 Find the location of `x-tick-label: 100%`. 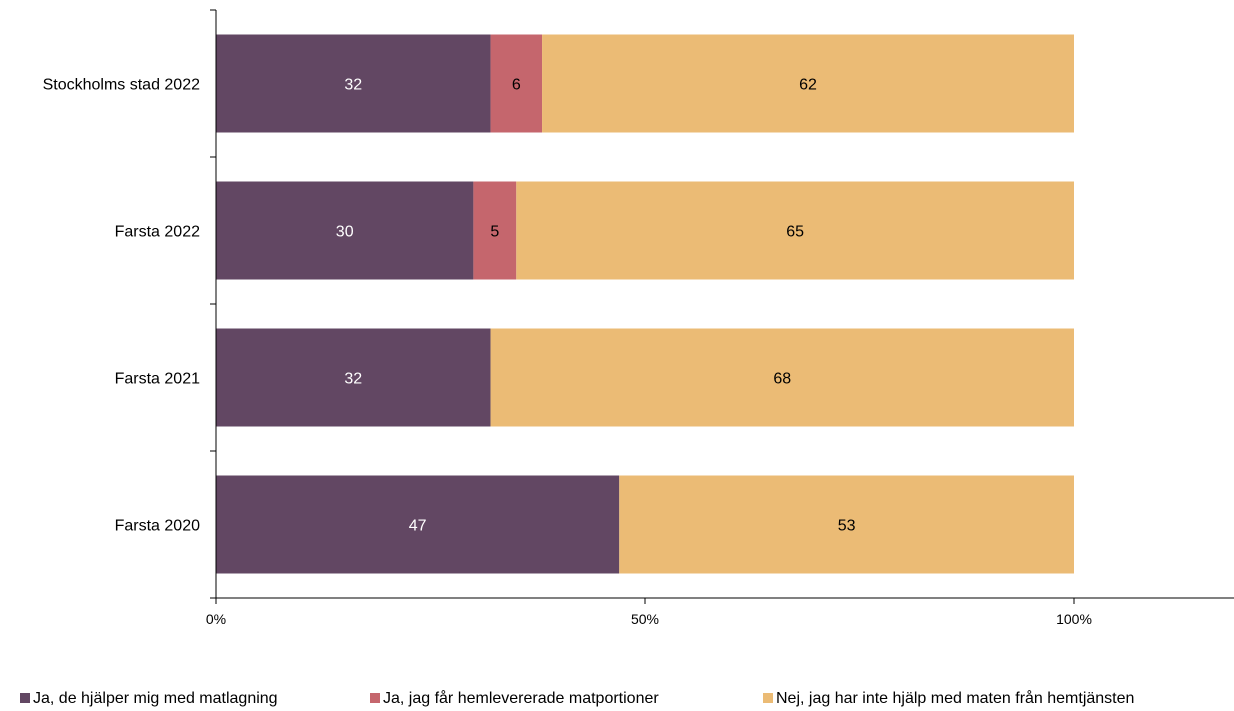

x-tick-label: 100% is located at coordinates (1074, 619).